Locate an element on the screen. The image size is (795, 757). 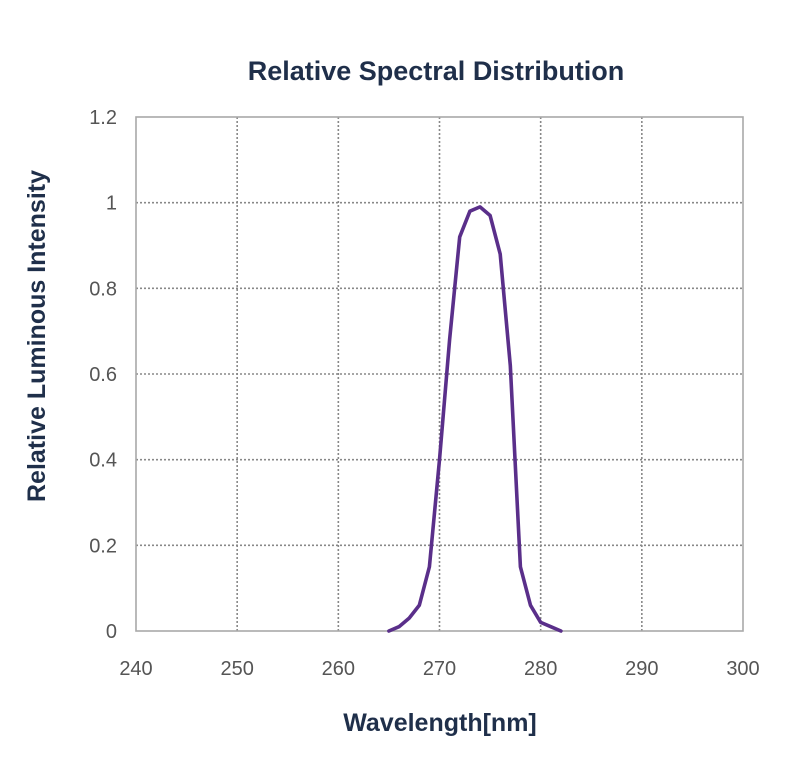
x-axis-label: Wavelength[nm] is located at coordinates (440, 723).